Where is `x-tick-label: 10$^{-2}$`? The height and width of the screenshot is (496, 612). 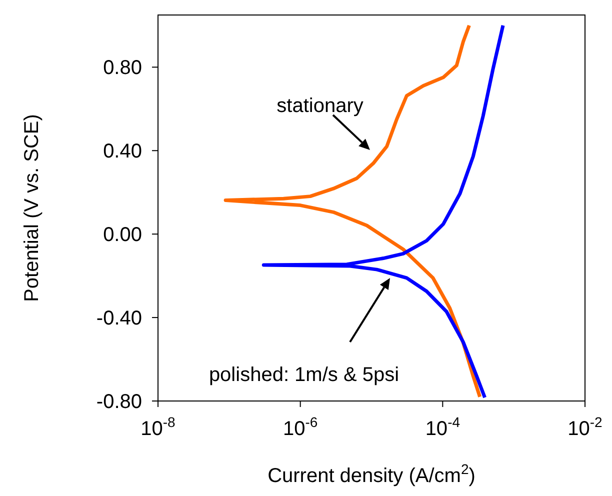 x-tick-label: 10$^{-2}$ is located at coordinates (585, 427).